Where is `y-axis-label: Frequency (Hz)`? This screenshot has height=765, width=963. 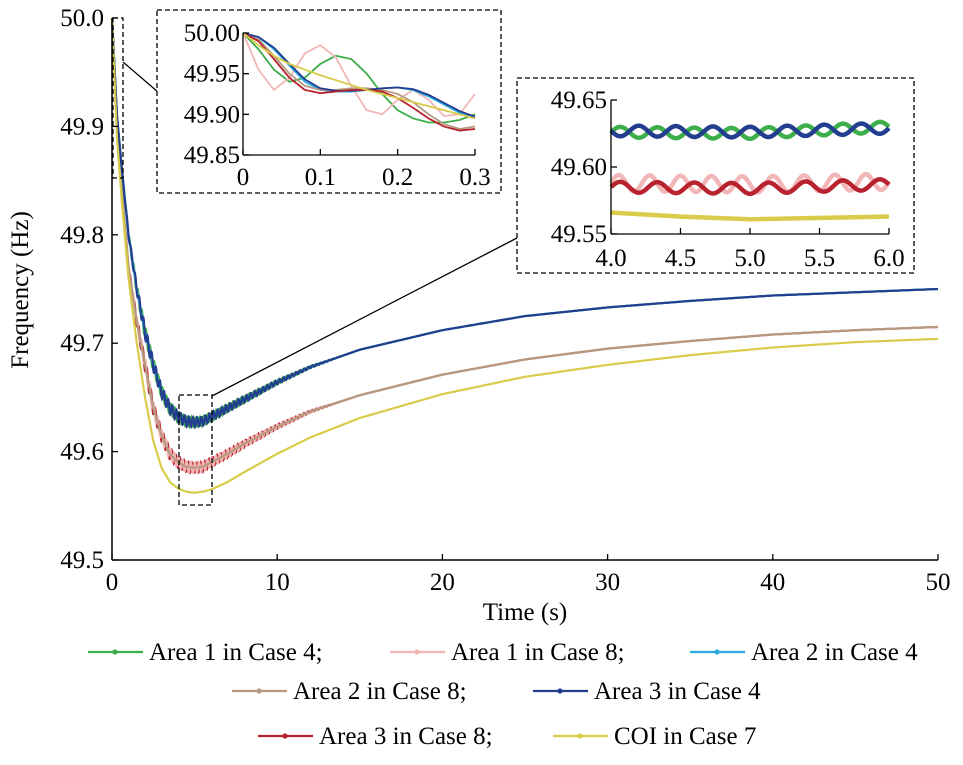
y-axis-label: Frequency (Hz) is located at coordinates (20, 290).